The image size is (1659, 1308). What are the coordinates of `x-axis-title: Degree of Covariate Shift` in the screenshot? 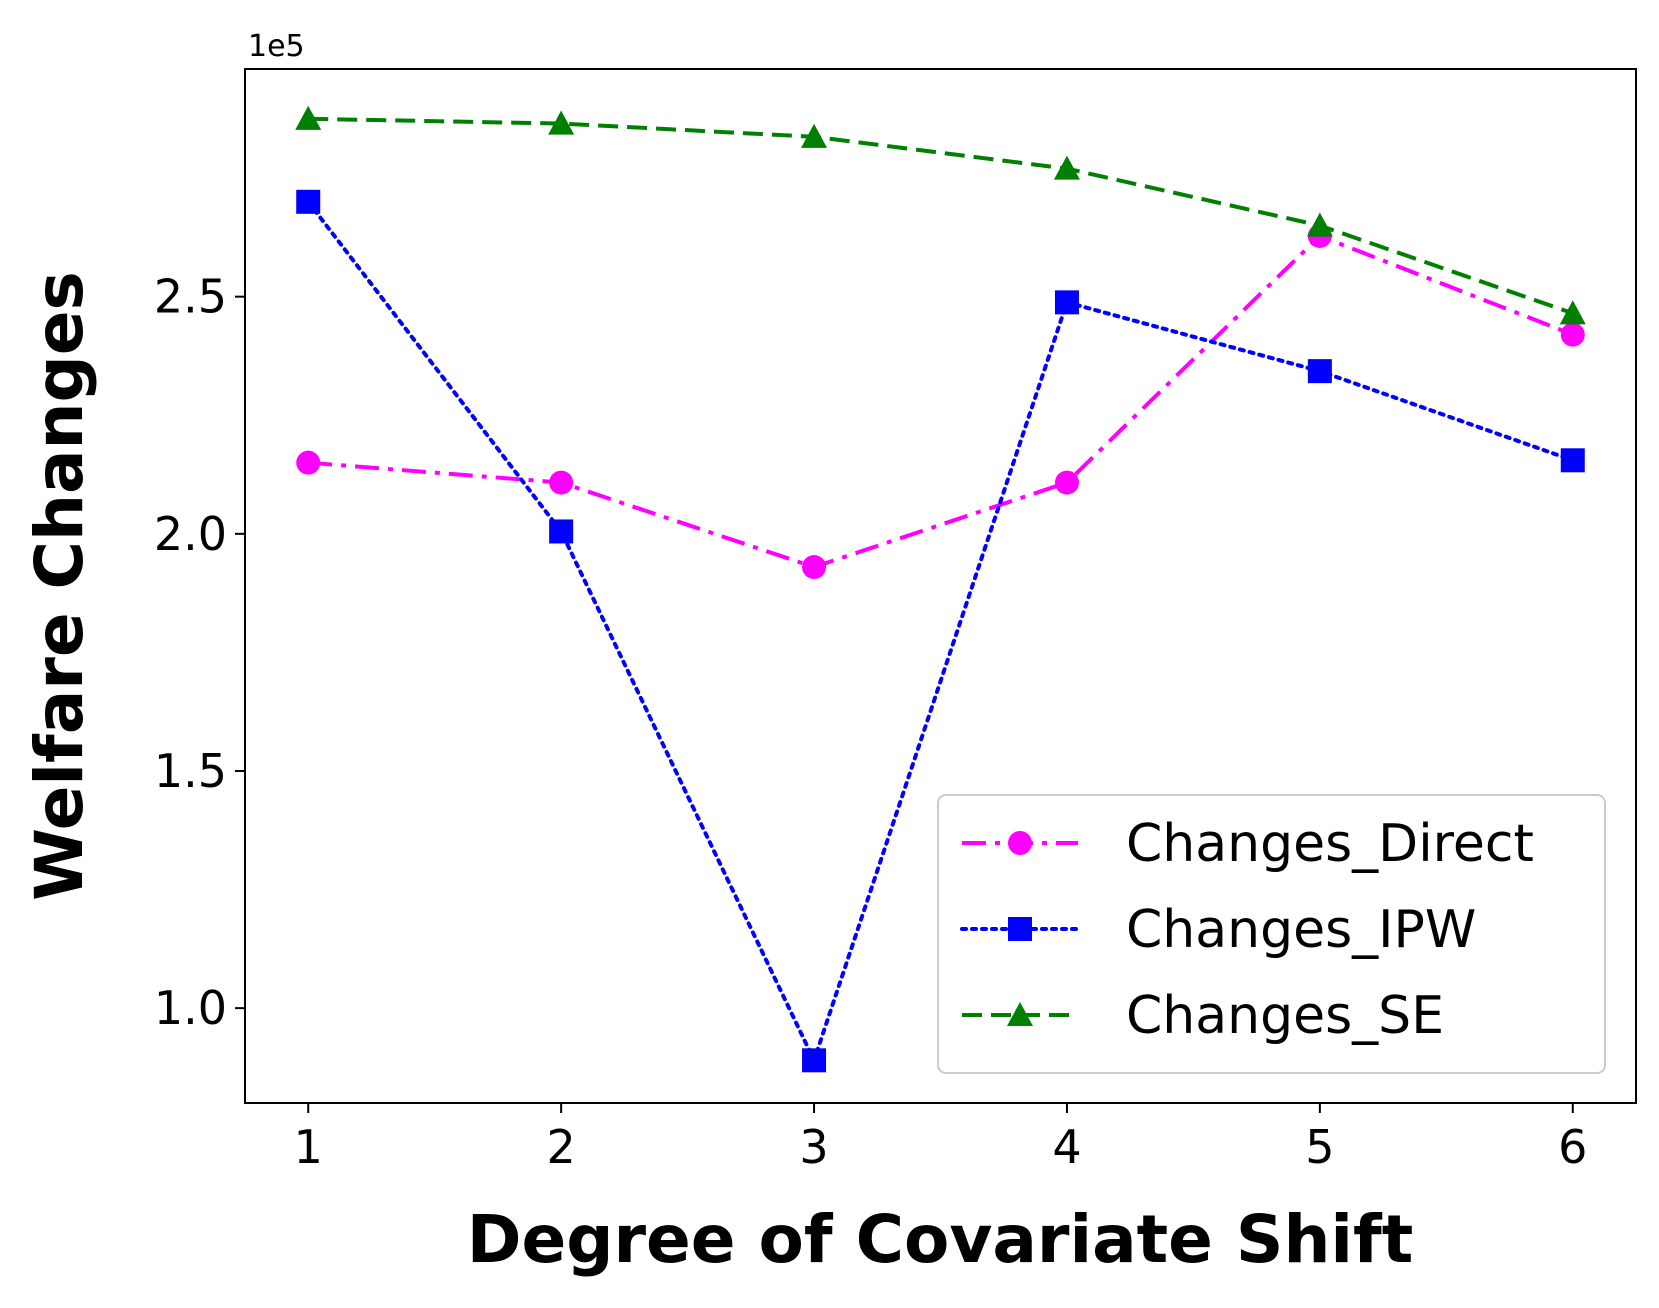 It's located at (940, 1239).